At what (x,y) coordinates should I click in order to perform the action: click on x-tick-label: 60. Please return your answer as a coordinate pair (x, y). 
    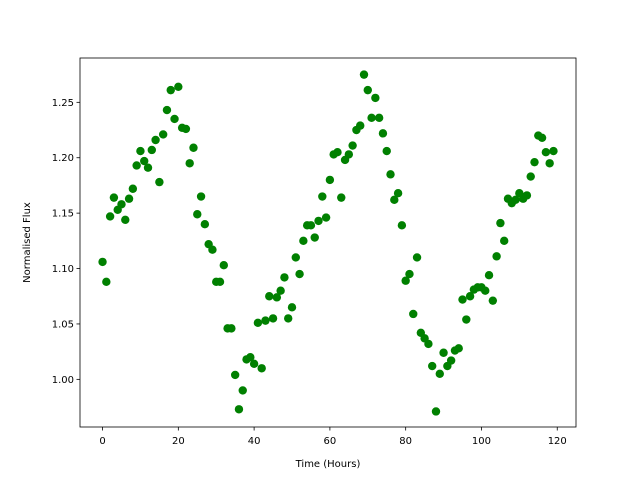
    Looking at the image, I should click on (330, 441).